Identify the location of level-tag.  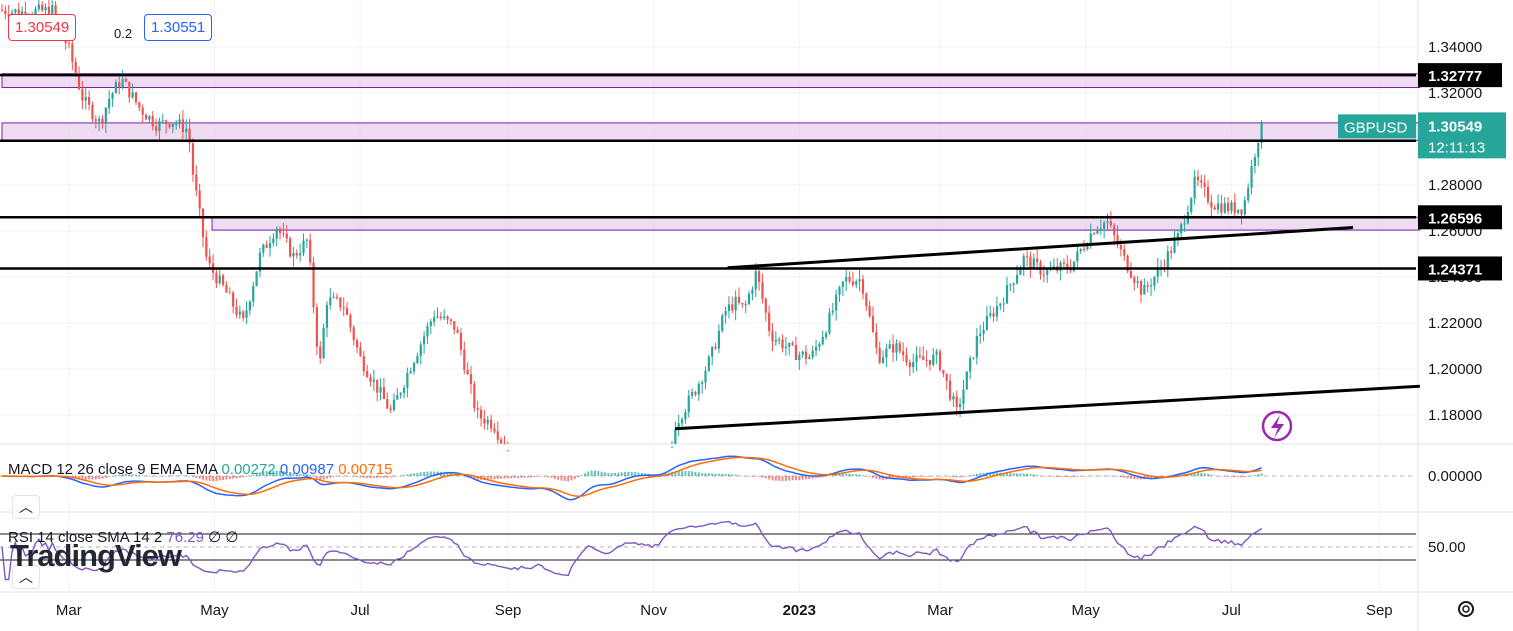
(1460, 268).